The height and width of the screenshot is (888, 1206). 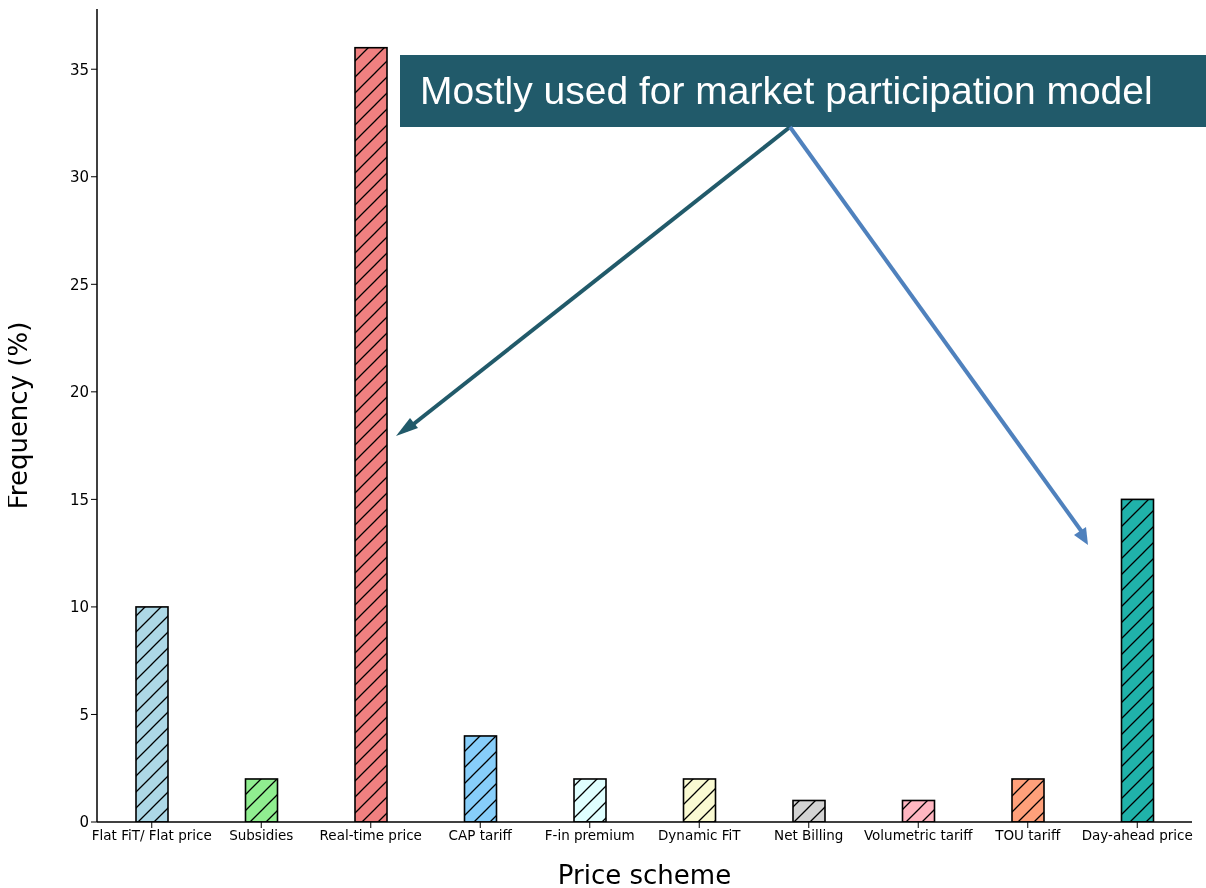 What do you see at coordinates (699, 834) in the screenshot?
I see `x-tick-label: Dynamic FiT` at bounding box center [699, 834].